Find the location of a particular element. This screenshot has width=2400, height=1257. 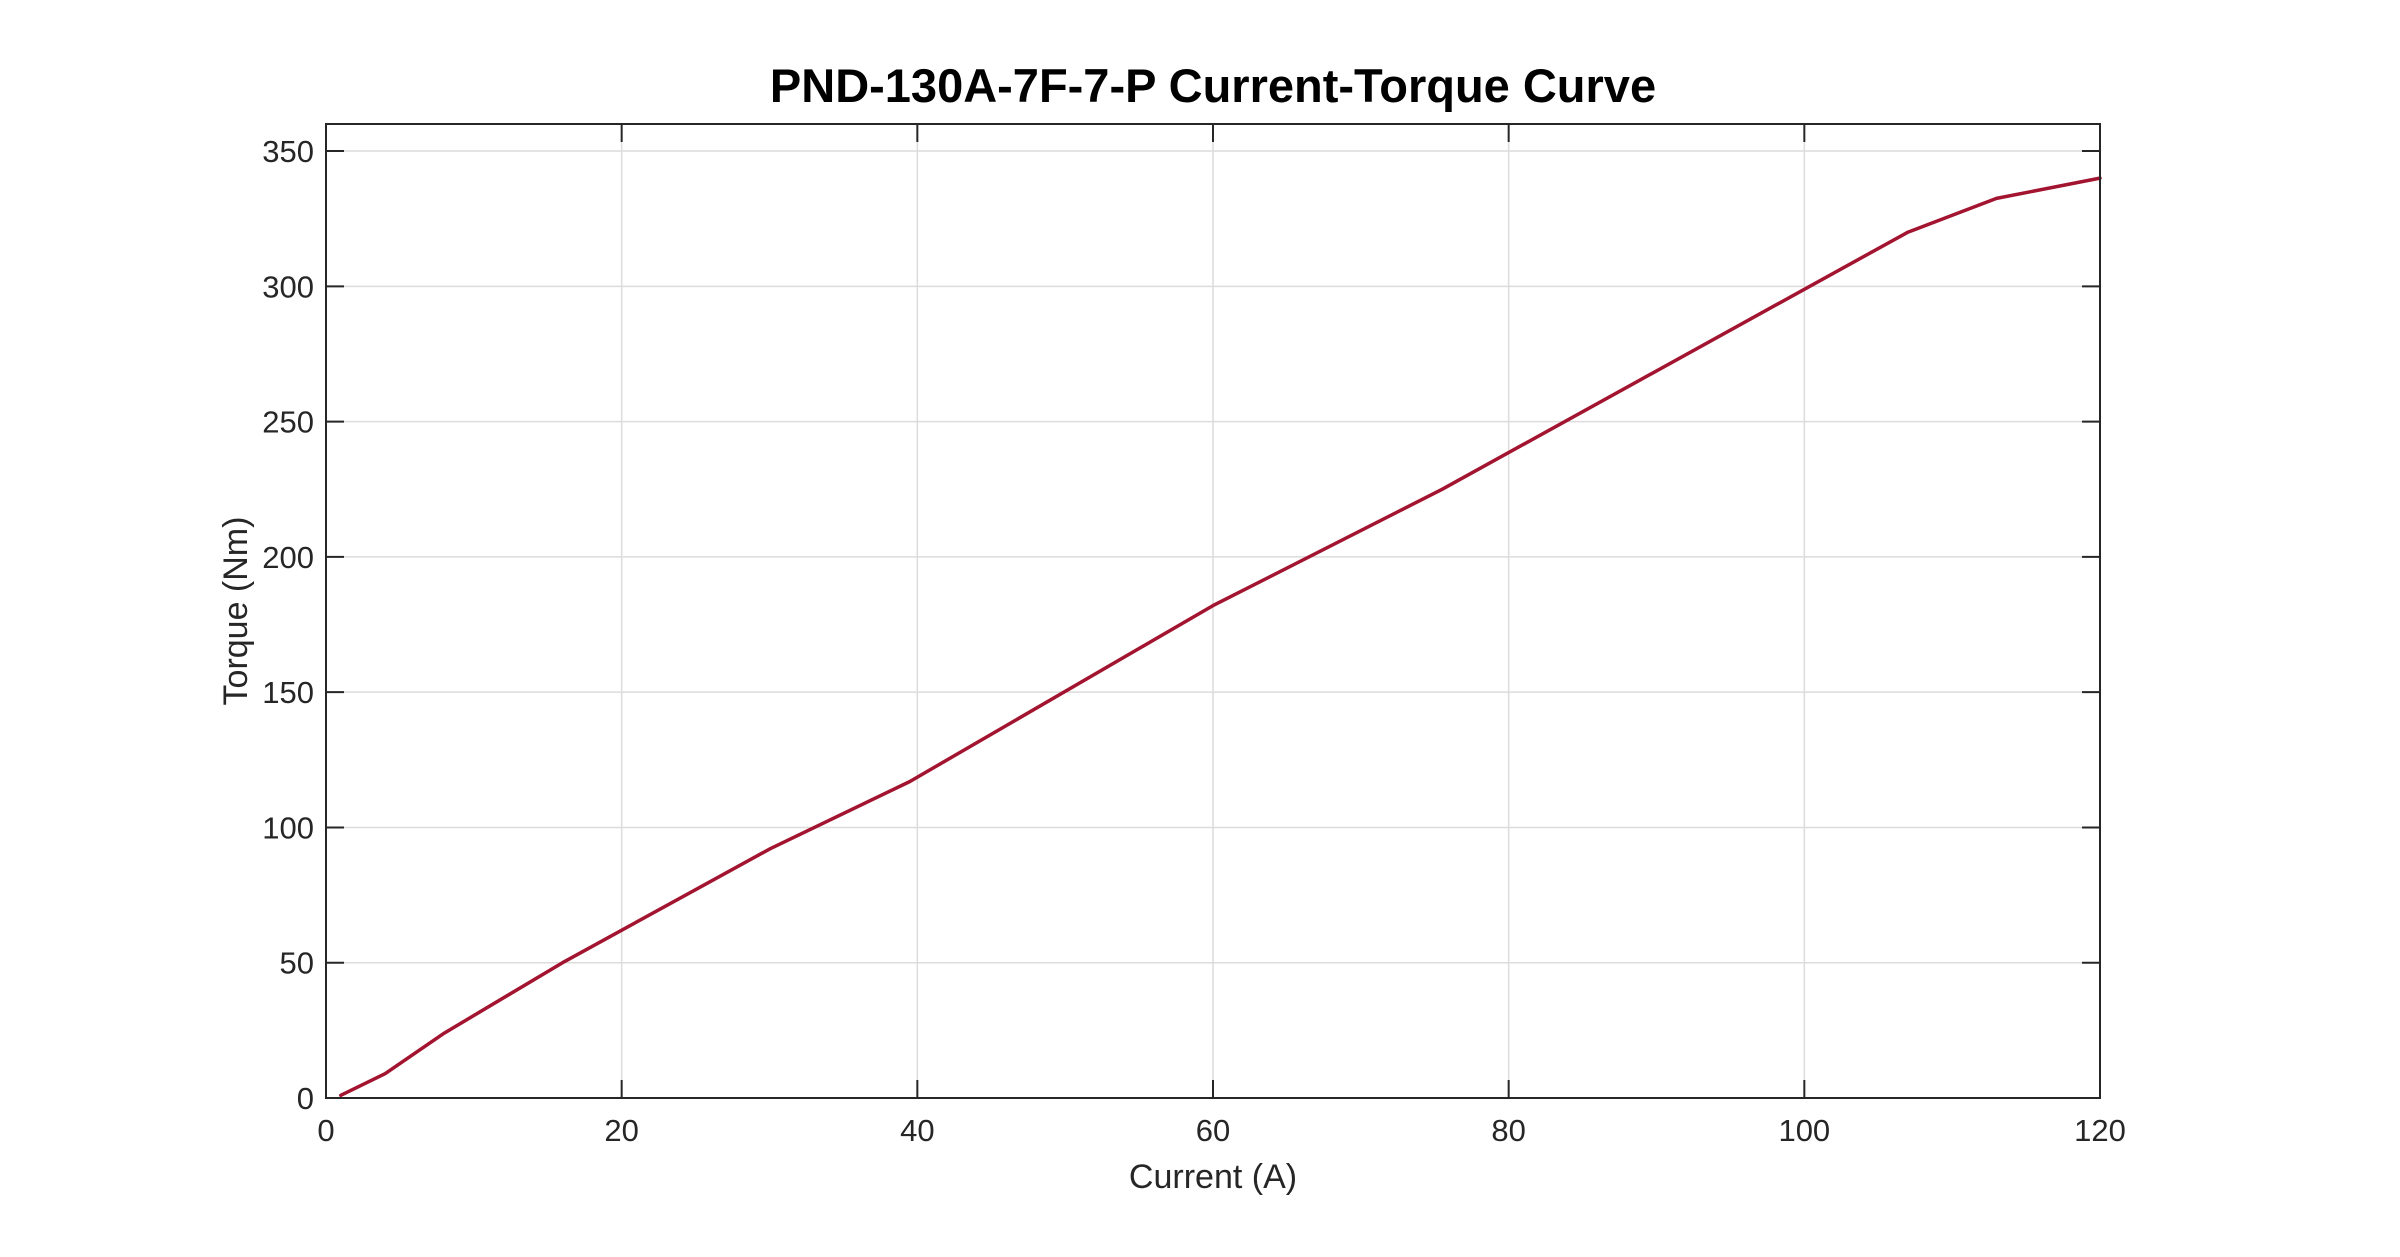

x-tick-labels: 0 20 40 60 80 100 120 is located at coordinates (1221, 1130).